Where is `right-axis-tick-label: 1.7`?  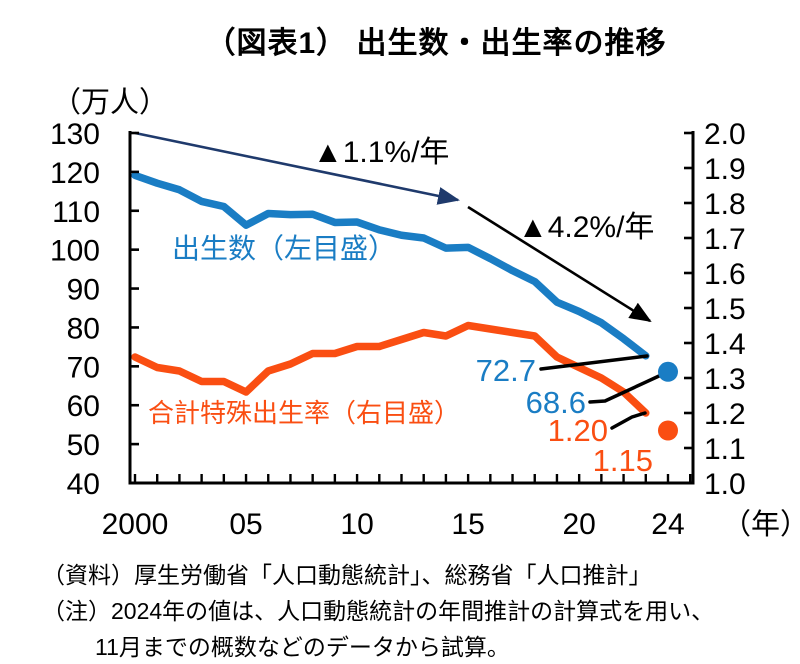 right-axis-tick-label: 1.7 is located at coordinates (725, 239).